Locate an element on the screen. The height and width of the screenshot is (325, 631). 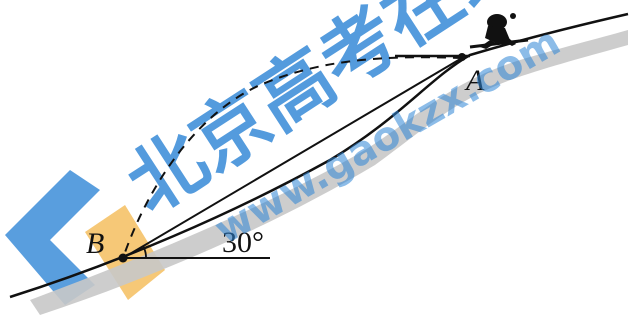
point-a-marker is located at coordinates (462, 57).